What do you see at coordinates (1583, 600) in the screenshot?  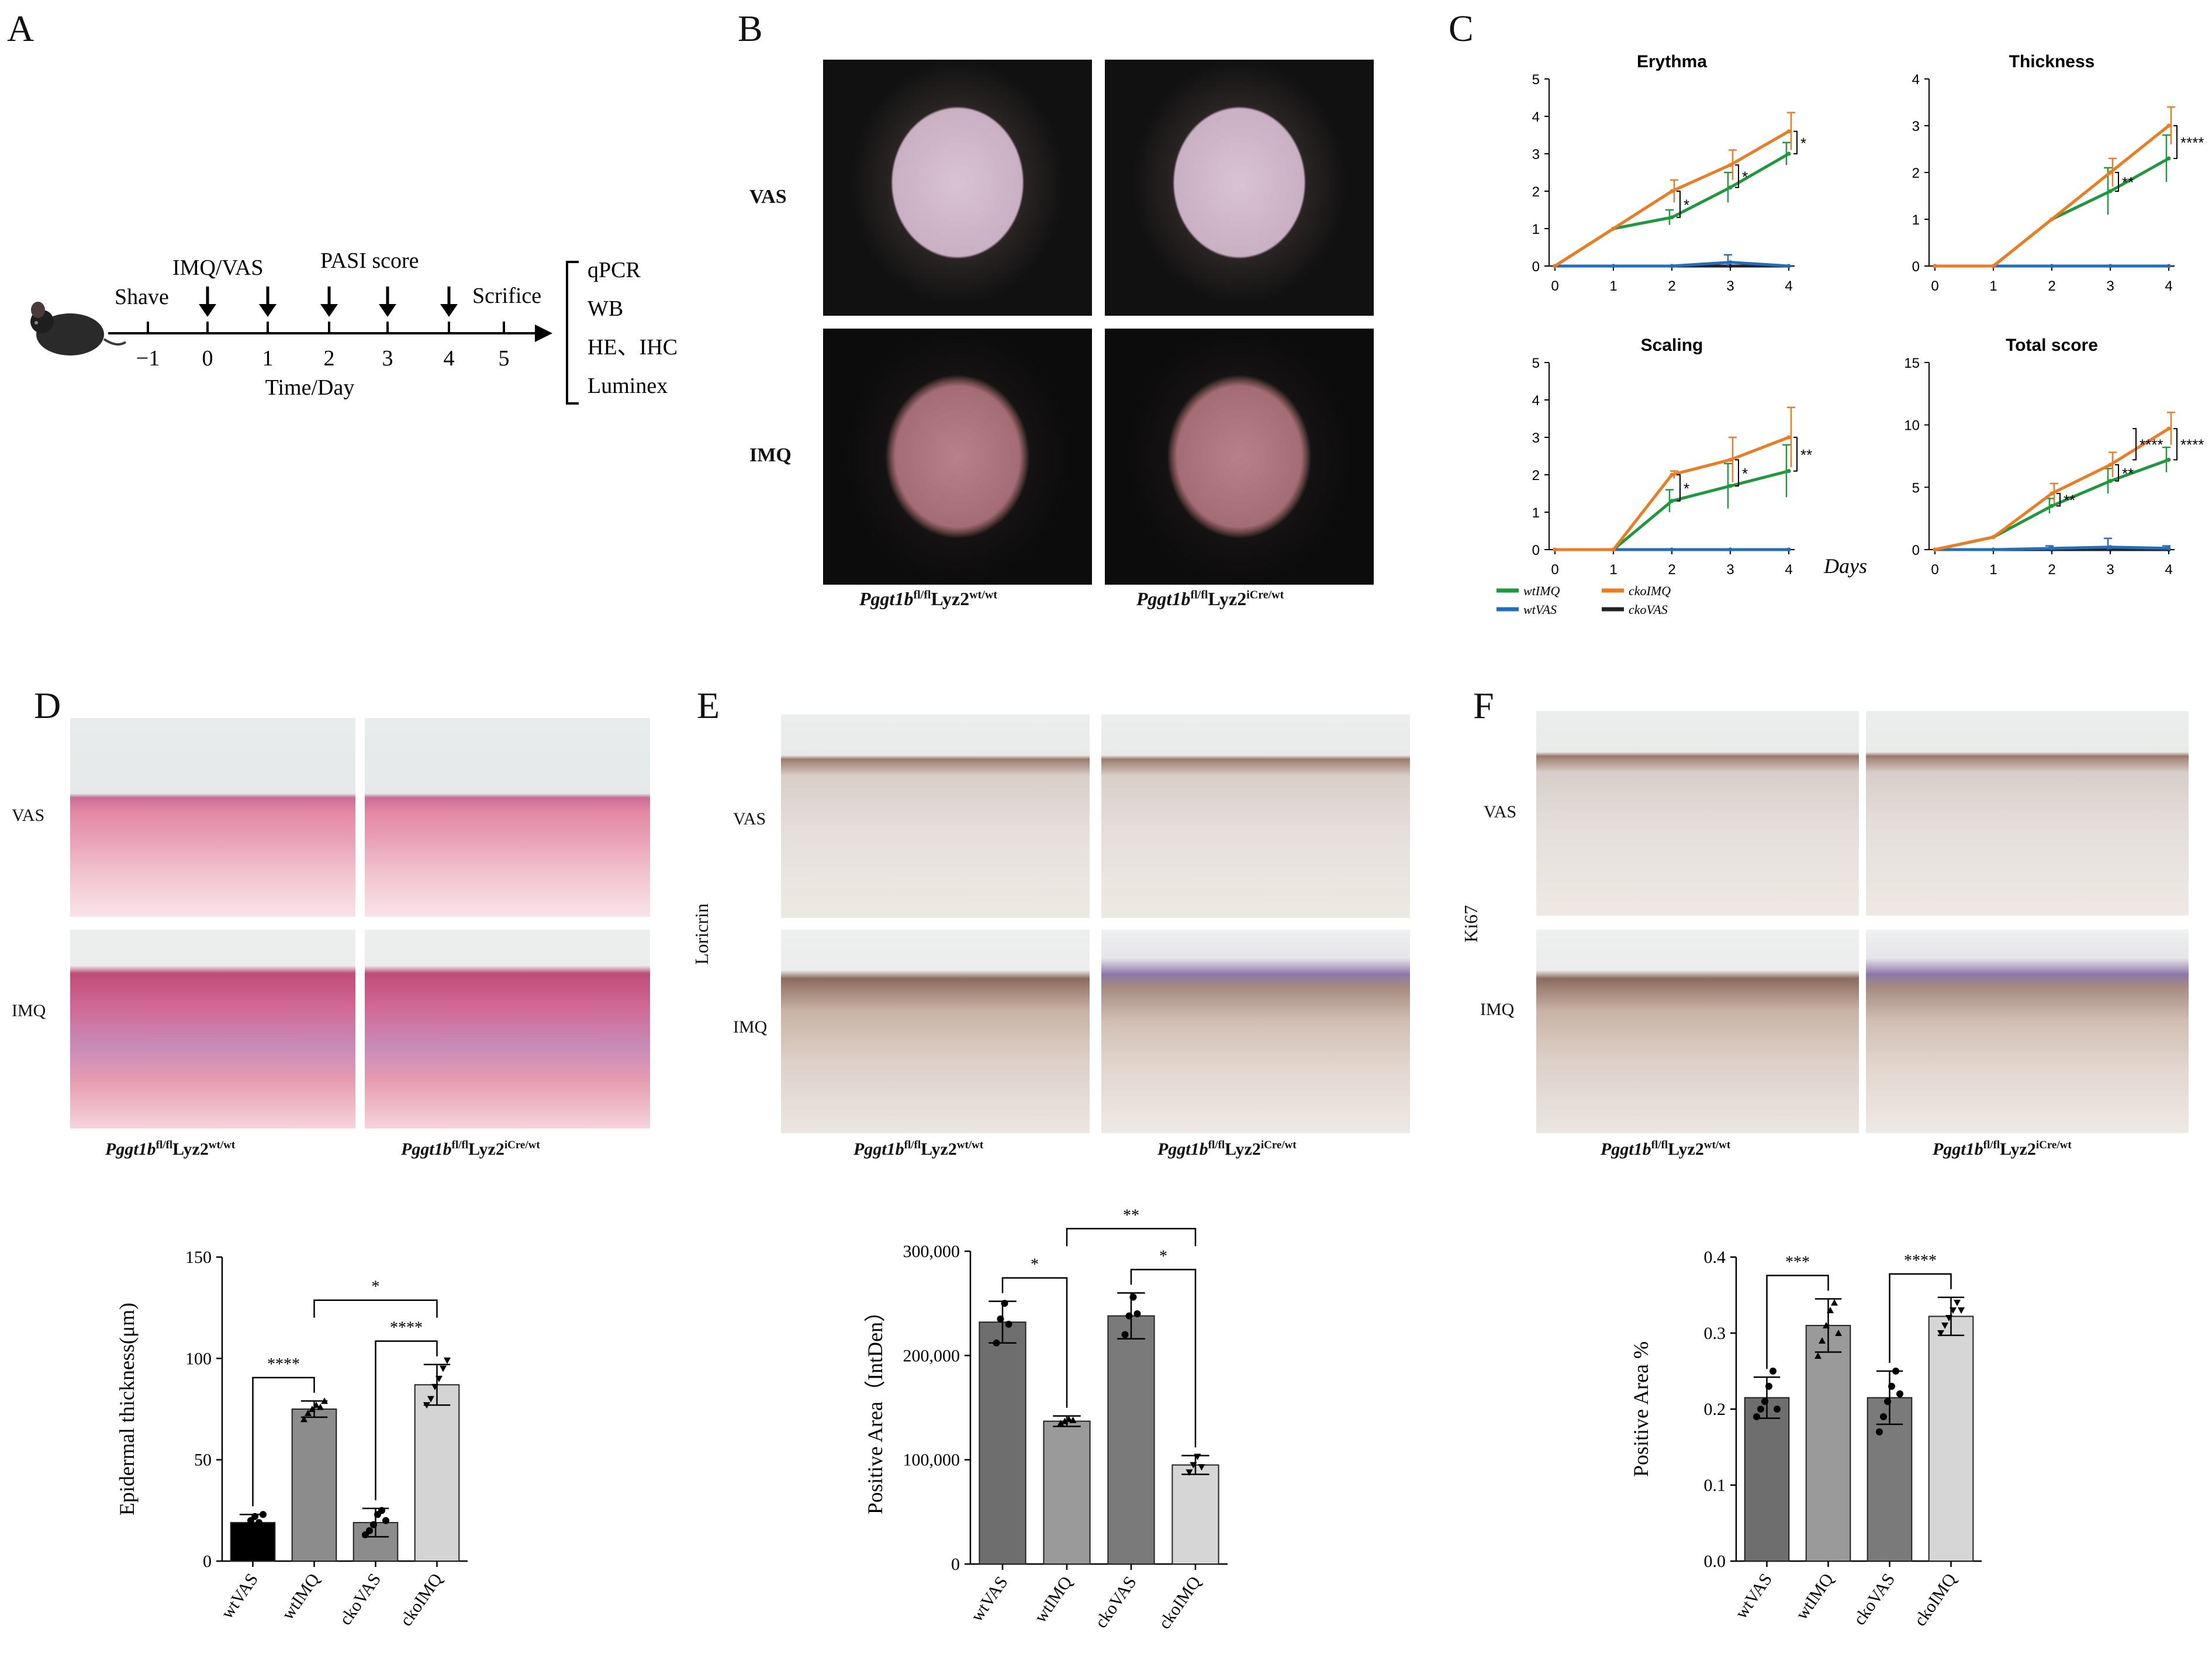 I see `chart-legend: wtIMQ ckoIMQ wtVAS ckoVAS` at bounding box center [1583, 600].